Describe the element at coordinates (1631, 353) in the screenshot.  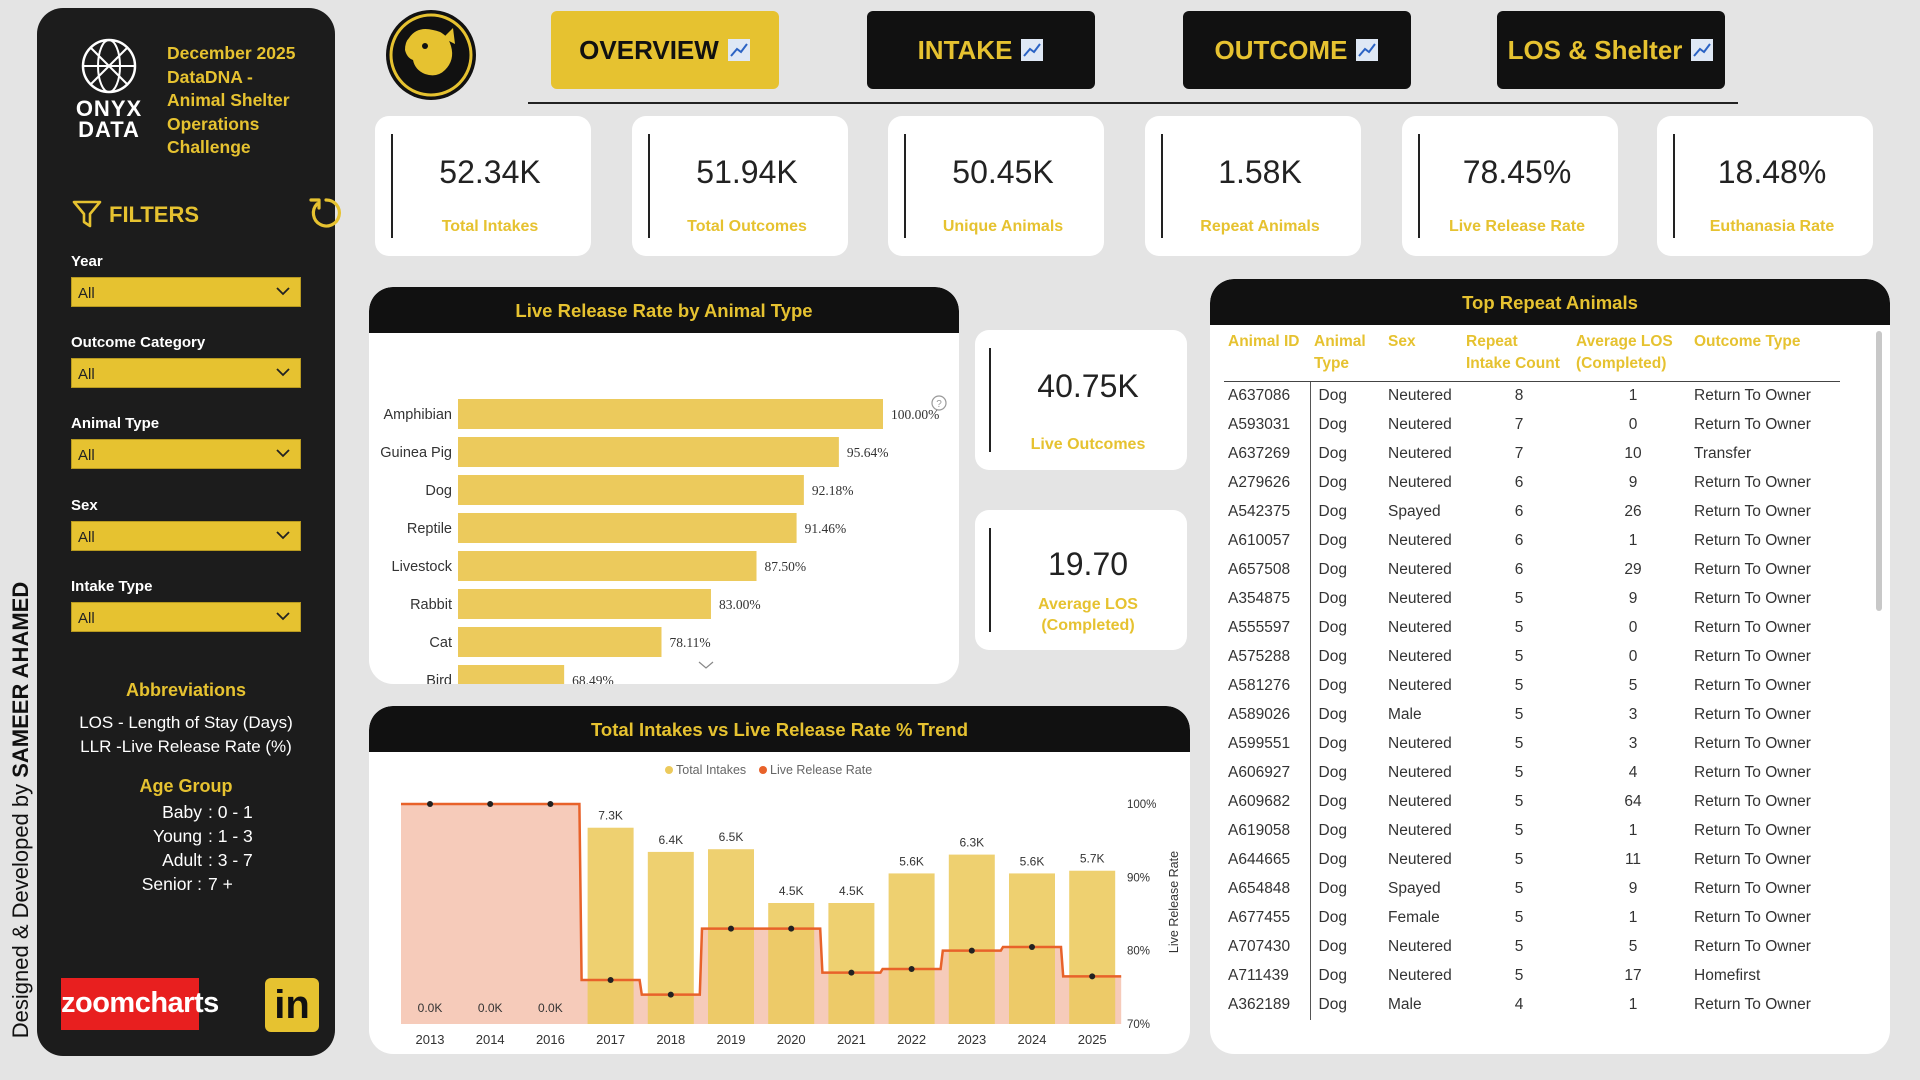
I see `column-header: Average LOS (Completed)` at that location.